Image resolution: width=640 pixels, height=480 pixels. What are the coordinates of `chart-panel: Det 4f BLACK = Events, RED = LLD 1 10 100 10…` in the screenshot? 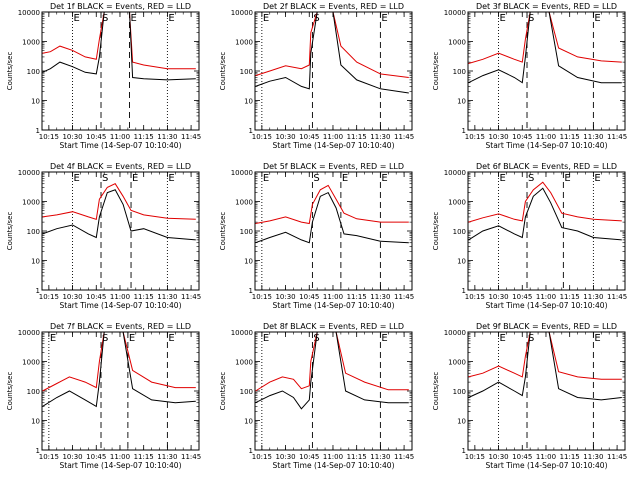 It's located at (103, 236).